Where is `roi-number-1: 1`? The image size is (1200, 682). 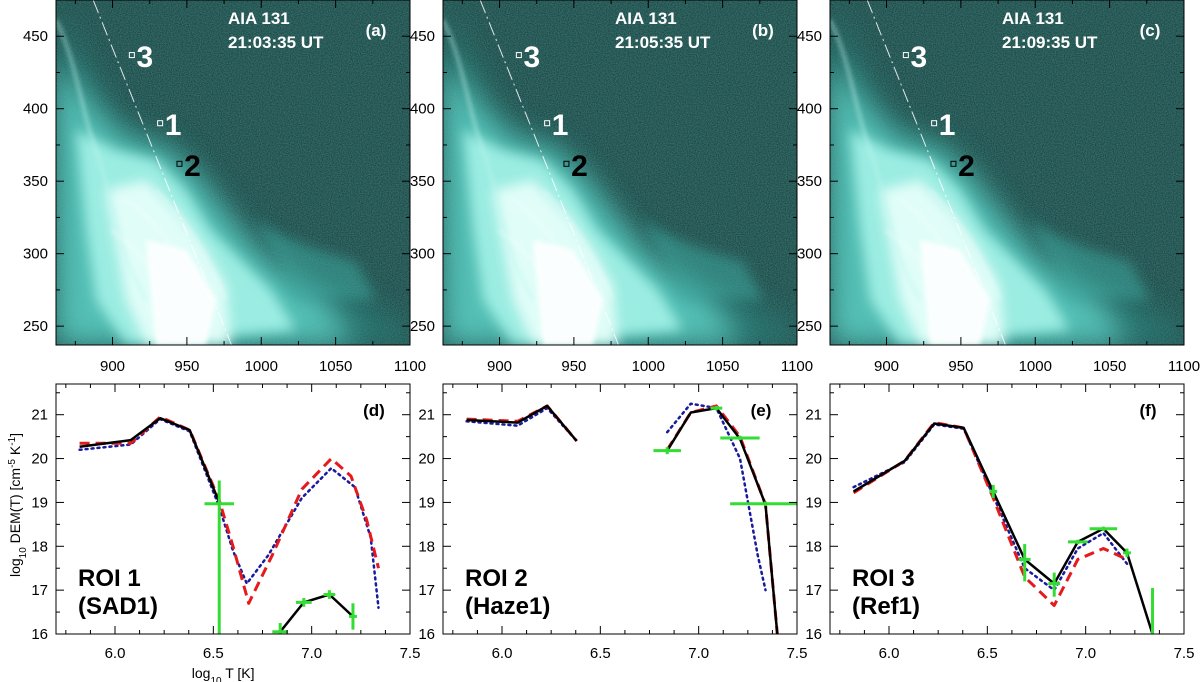
roi-number-1: 1 is located at coordinates (173, 125).